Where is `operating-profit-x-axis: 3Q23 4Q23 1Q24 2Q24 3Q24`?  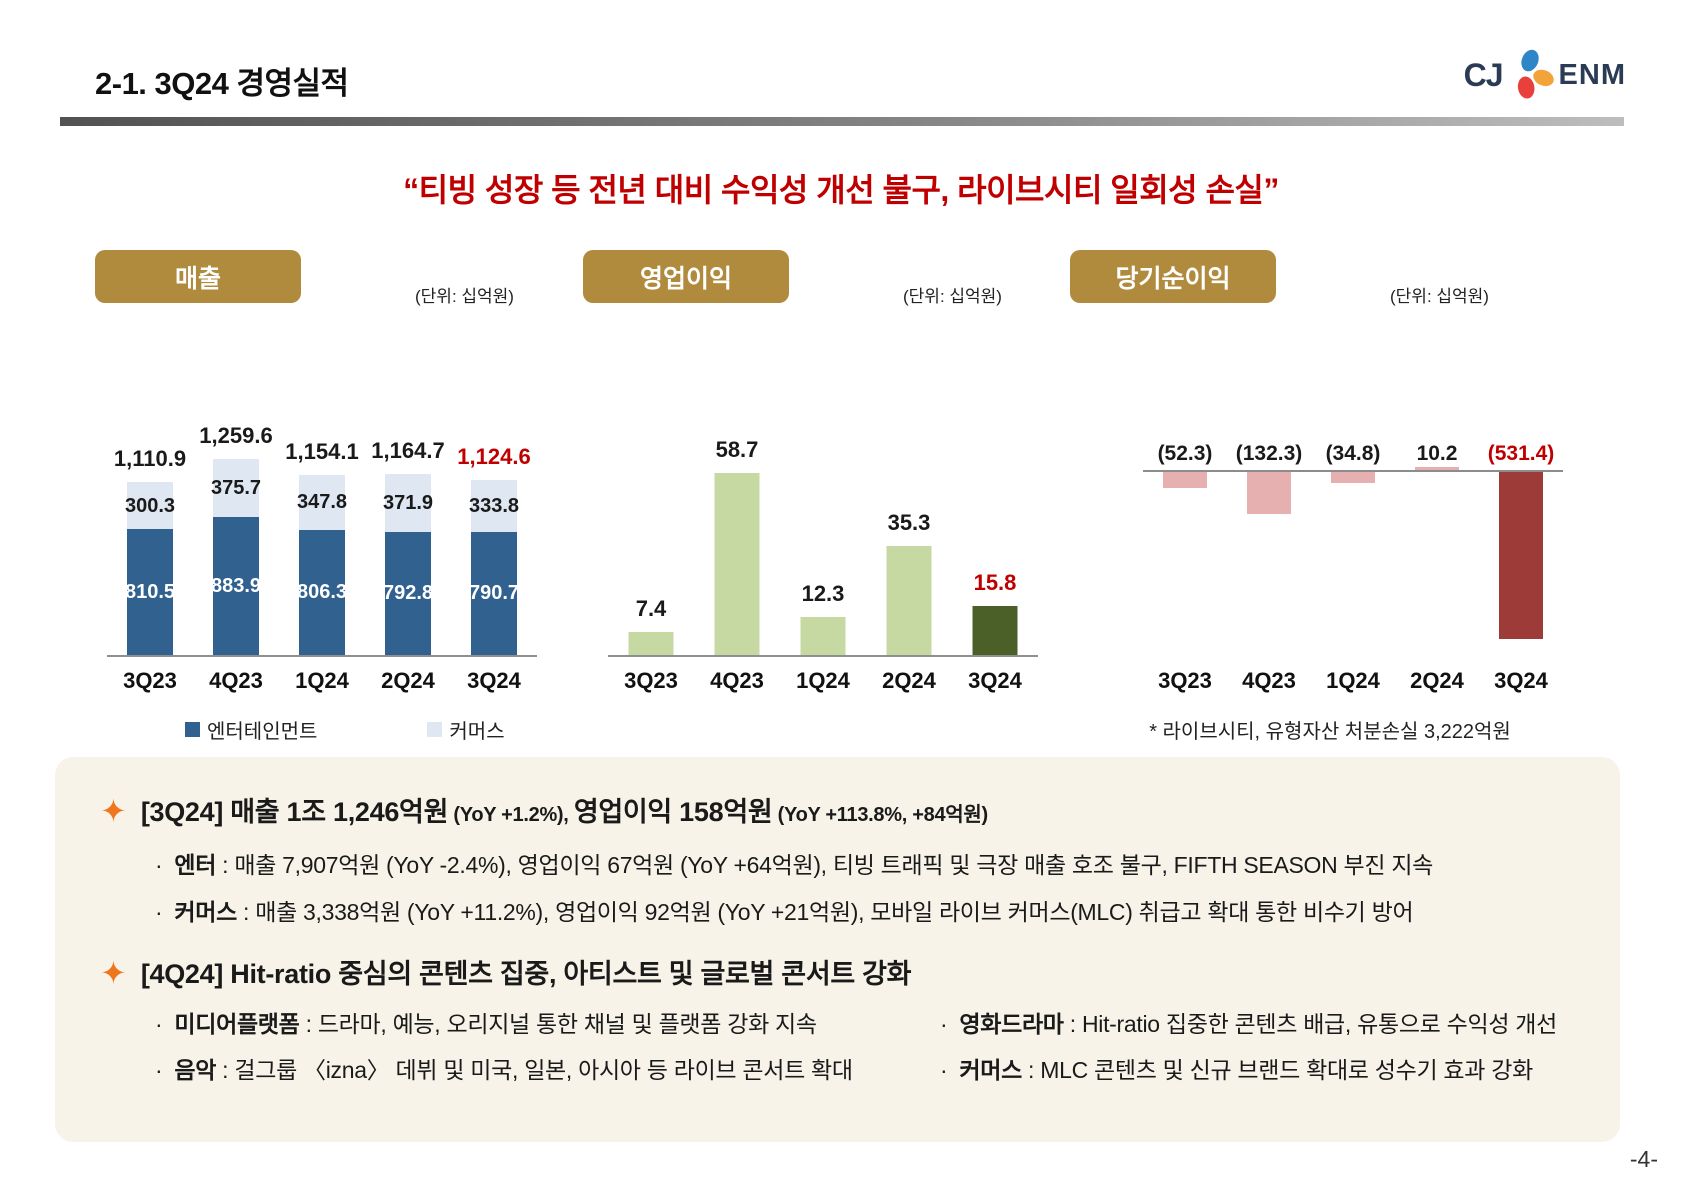 operating-profit-x-axis: 3Q23 4Q23 1Q24 2Q24 3Q24 is located at coordinates (823, 681).